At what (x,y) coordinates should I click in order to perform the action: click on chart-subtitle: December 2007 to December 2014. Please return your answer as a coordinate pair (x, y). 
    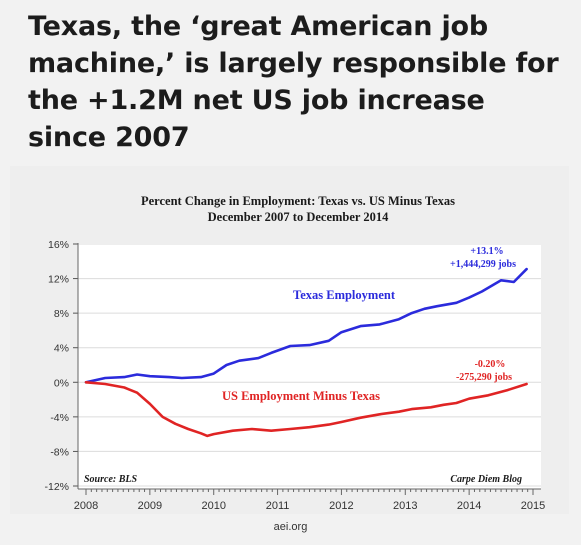
    Looking at the image, I should click on (298, 217).